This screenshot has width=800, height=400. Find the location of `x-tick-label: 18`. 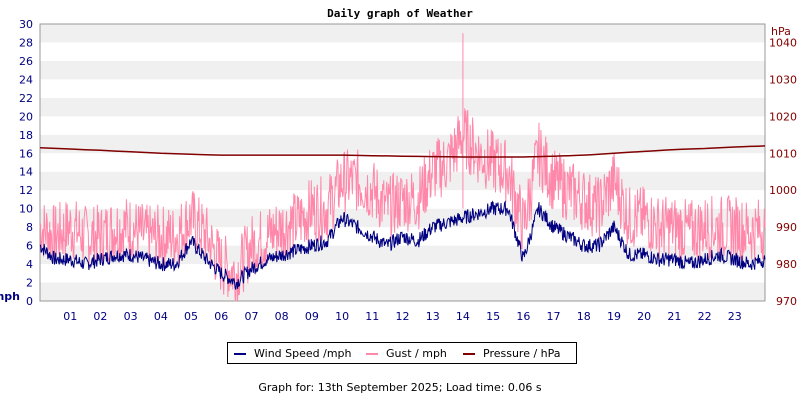

x-tick-label: 18 is located at coordinates (584, 316).